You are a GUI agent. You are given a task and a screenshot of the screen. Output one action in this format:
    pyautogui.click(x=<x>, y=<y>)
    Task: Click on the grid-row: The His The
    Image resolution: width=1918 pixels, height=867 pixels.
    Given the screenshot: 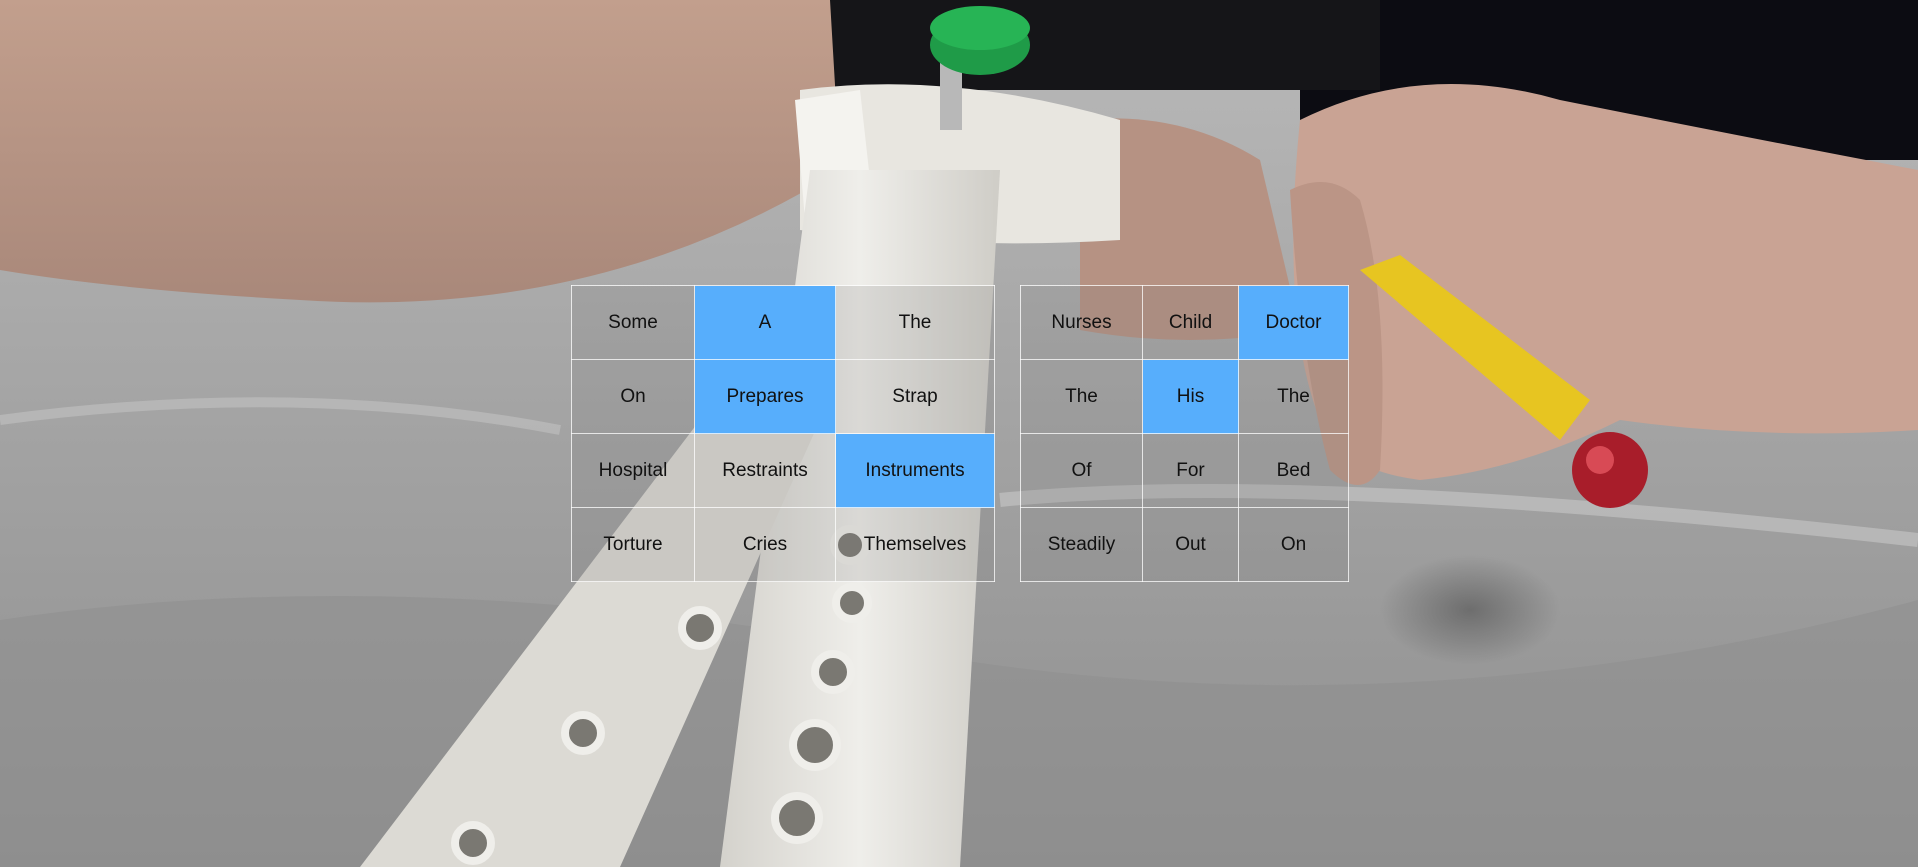 What is the action you would take?
    pyautogui.click(x=1184, y=396)
    